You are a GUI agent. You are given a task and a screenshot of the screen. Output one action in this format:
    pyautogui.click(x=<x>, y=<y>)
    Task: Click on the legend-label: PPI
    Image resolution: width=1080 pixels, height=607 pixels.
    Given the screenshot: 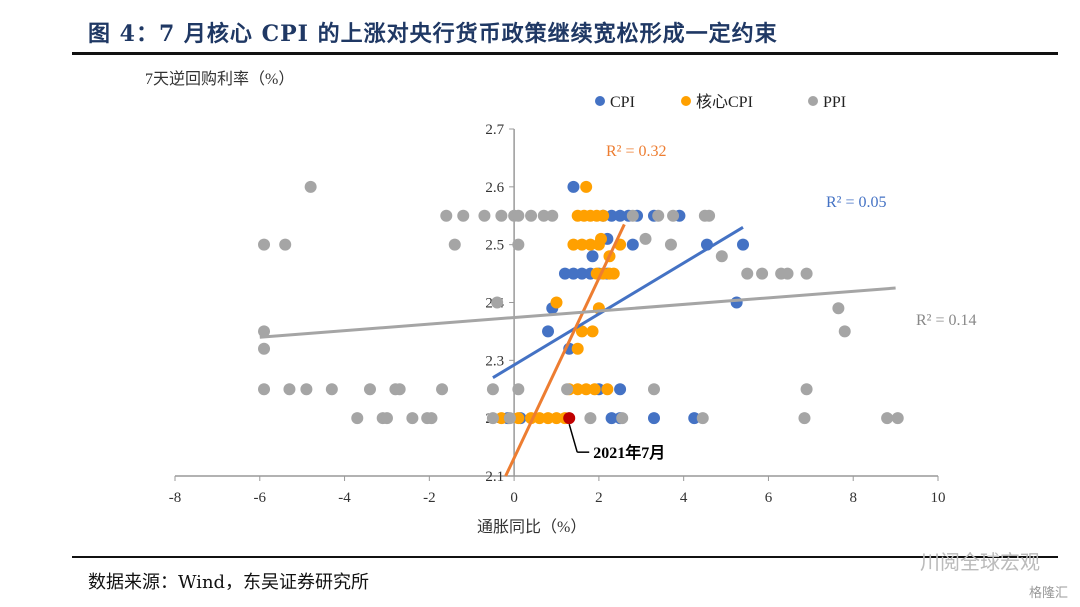 What is the action you would take?
    pyautogui.click(x=834, y=102)
    